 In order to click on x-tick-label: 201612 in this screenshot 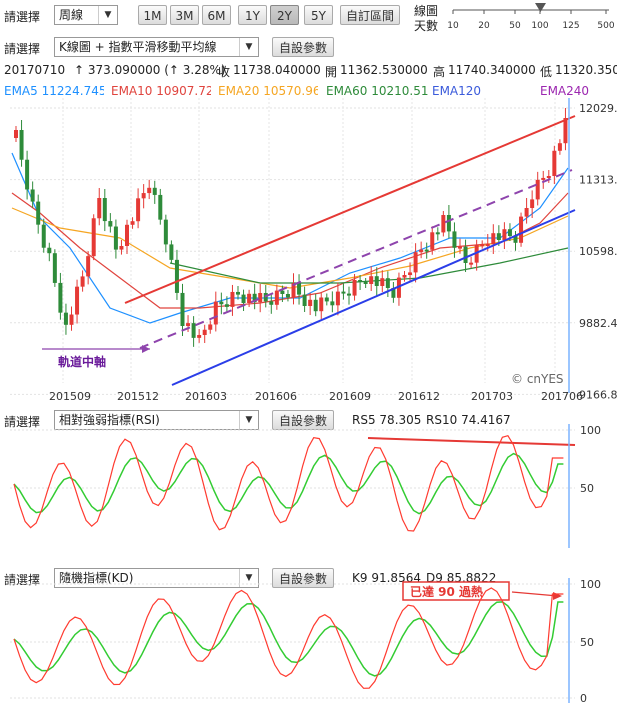, I will do `click(419, 396)`.